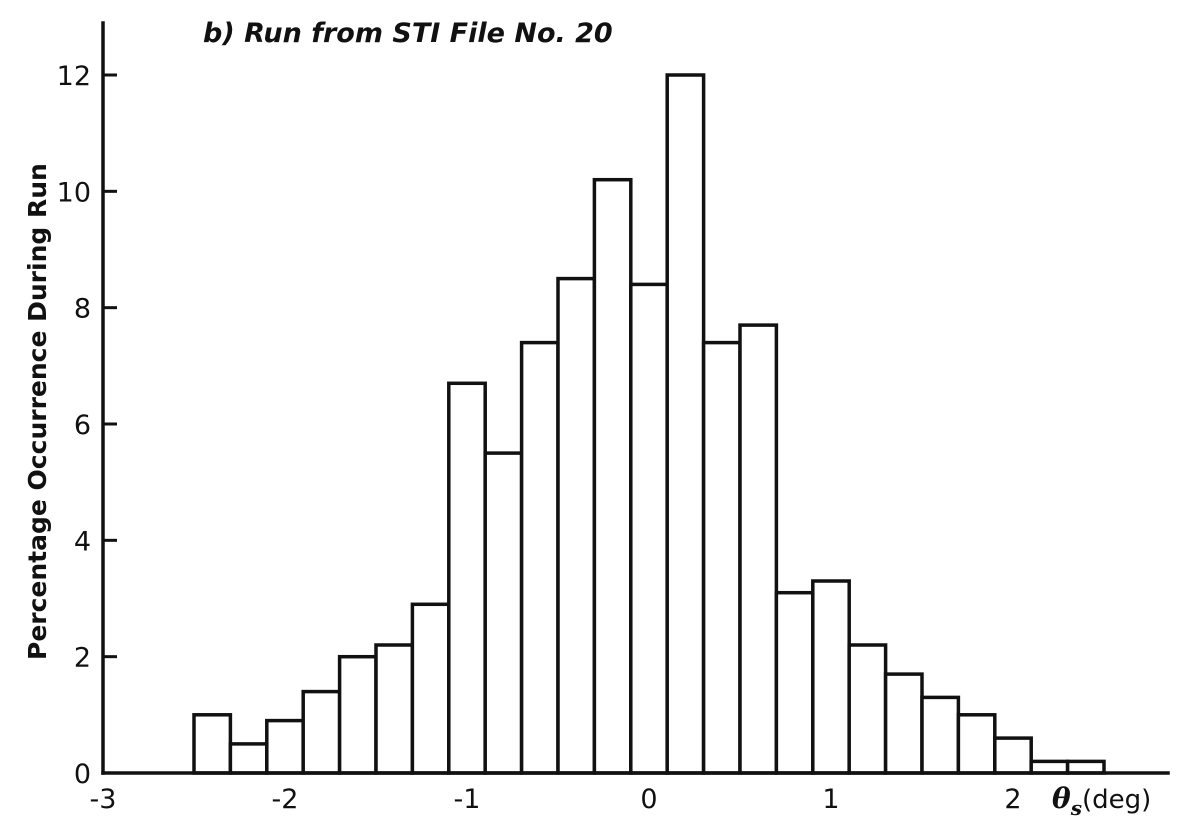 This screenshot has width=1177, height=817. I want to click on x-tick-label: -3, so click(103, 799).